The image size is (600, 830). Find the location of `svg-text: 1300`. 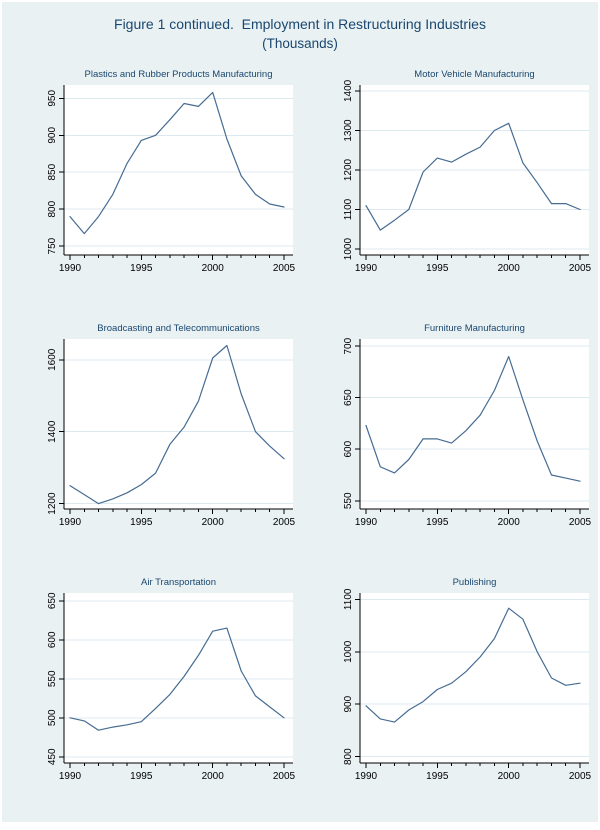

svg-text: 1300 is located at coordinates (348, 130).